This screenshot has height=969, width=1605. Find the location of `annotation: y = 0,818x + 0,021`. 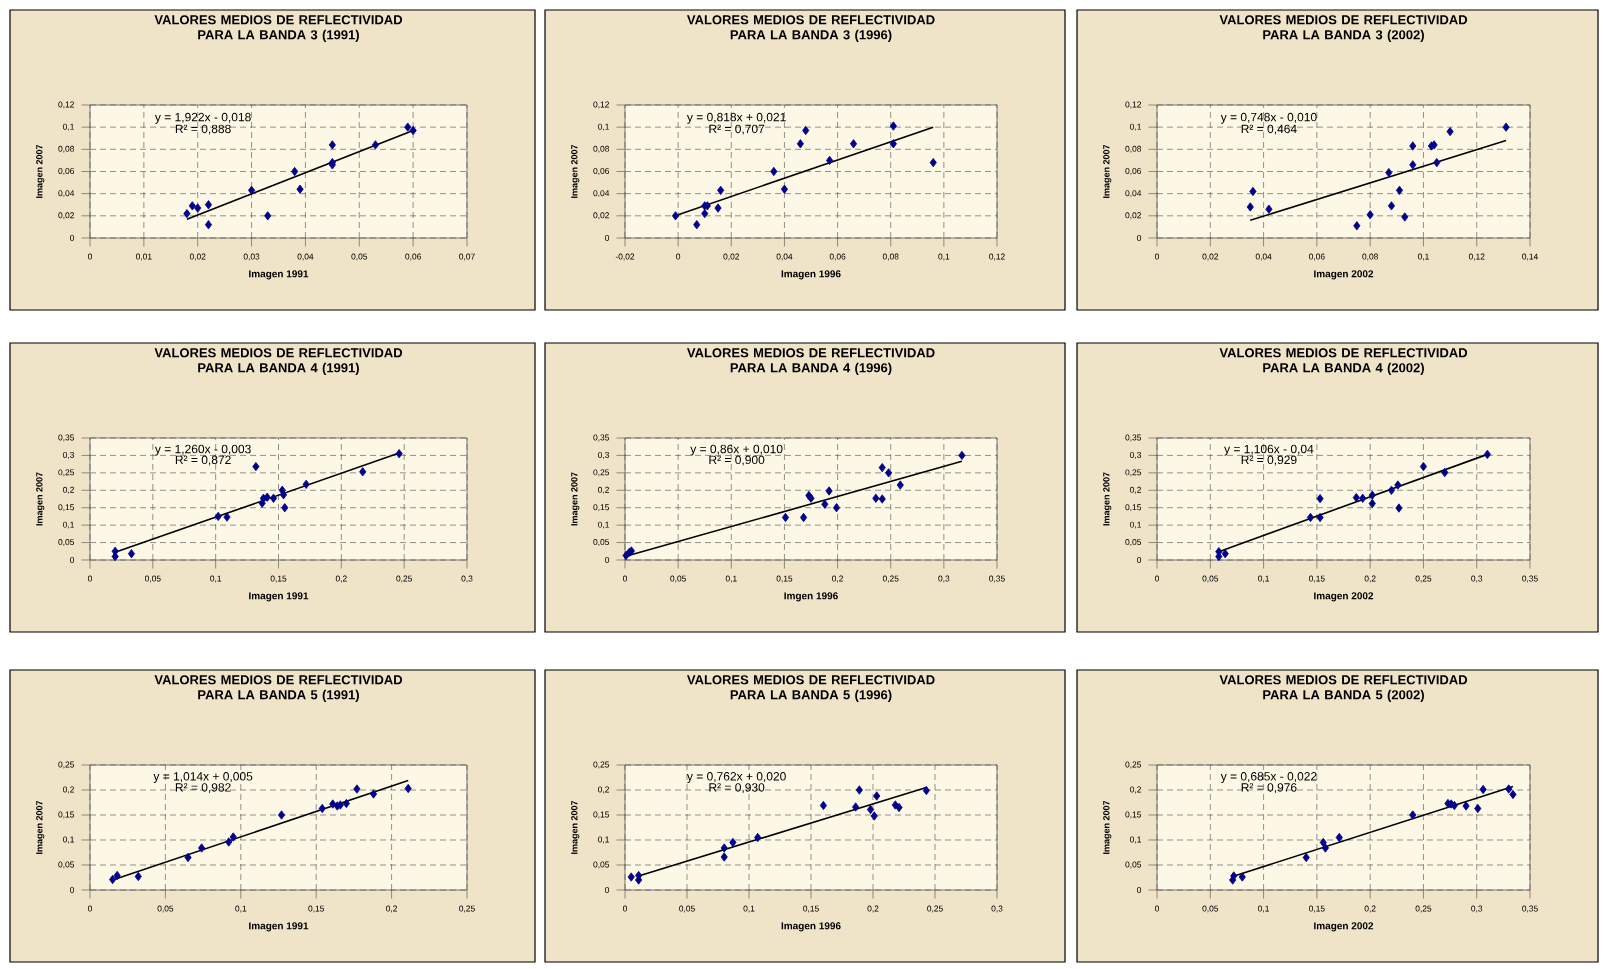

annotation: y = 0,818x + 0,021 is located at coordinates (736, 118).